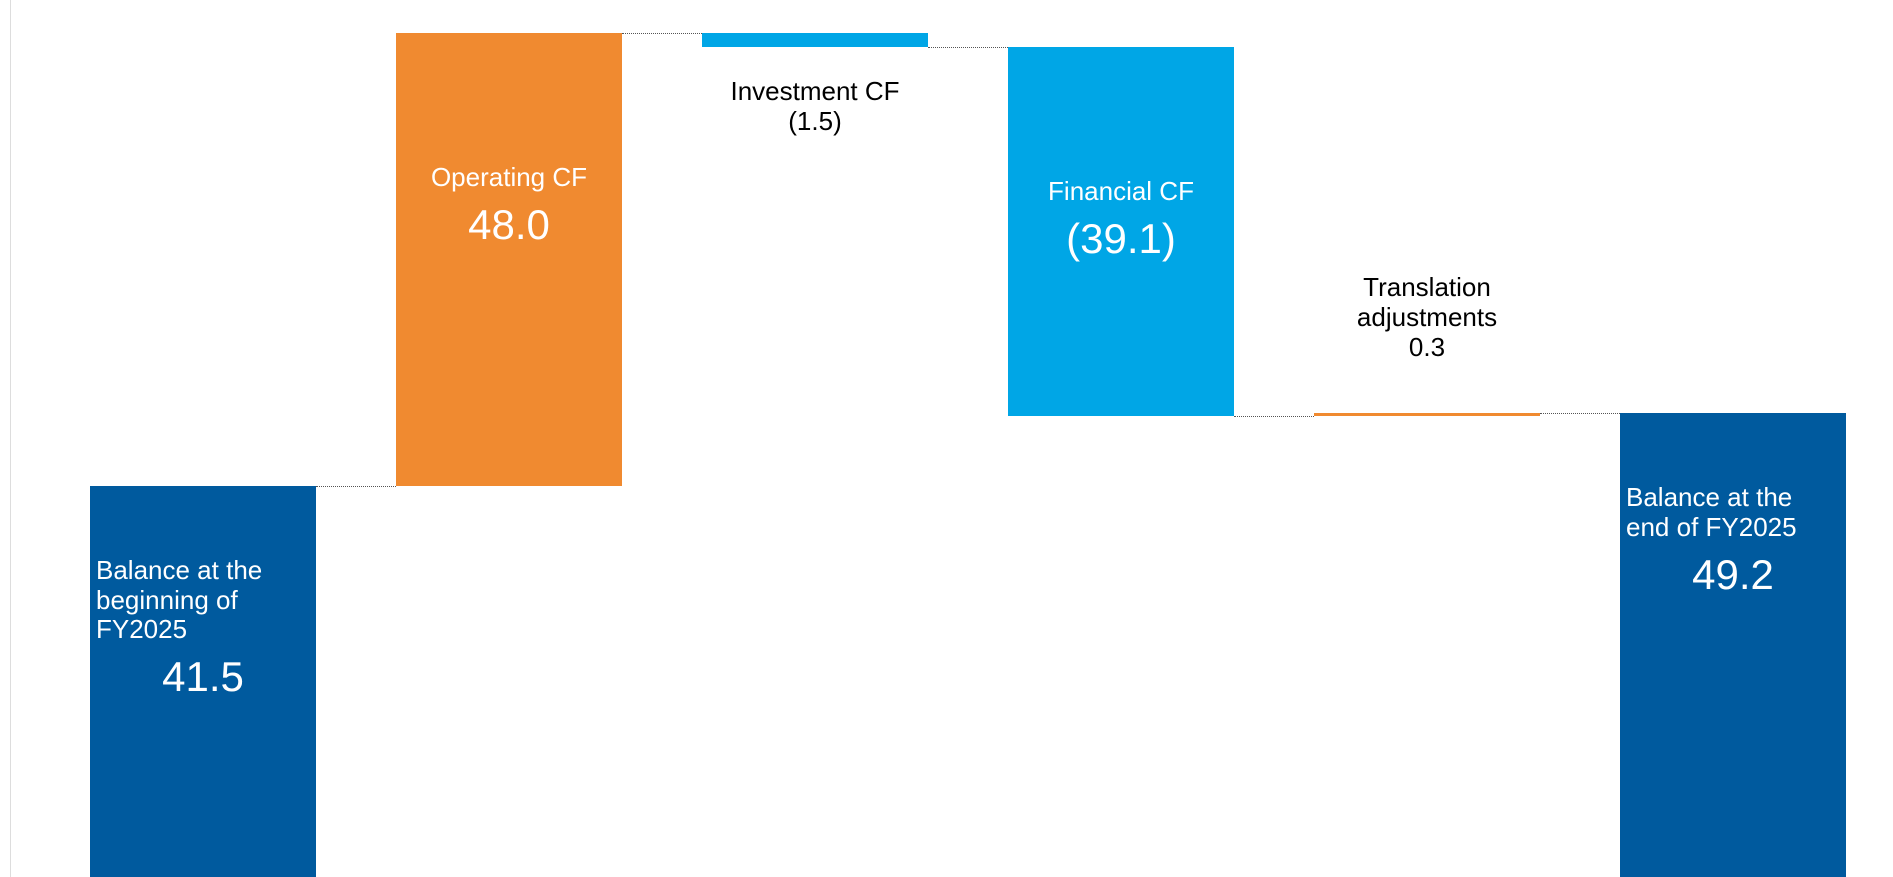  Describe the element at coordinates (815, 121) in the screenshot. I see `value-label: (1.5)` at that location.